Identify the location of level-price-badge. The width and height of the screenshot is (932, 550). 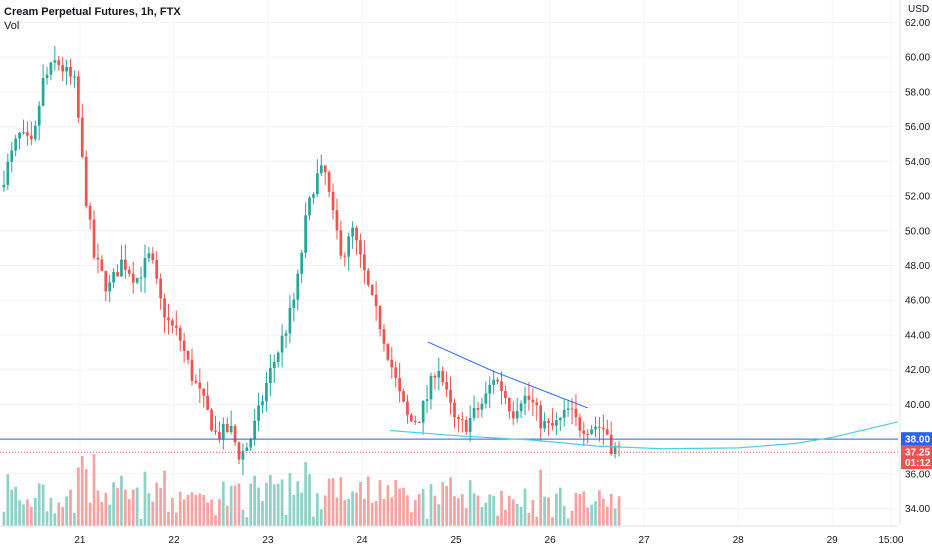
(916, 439).